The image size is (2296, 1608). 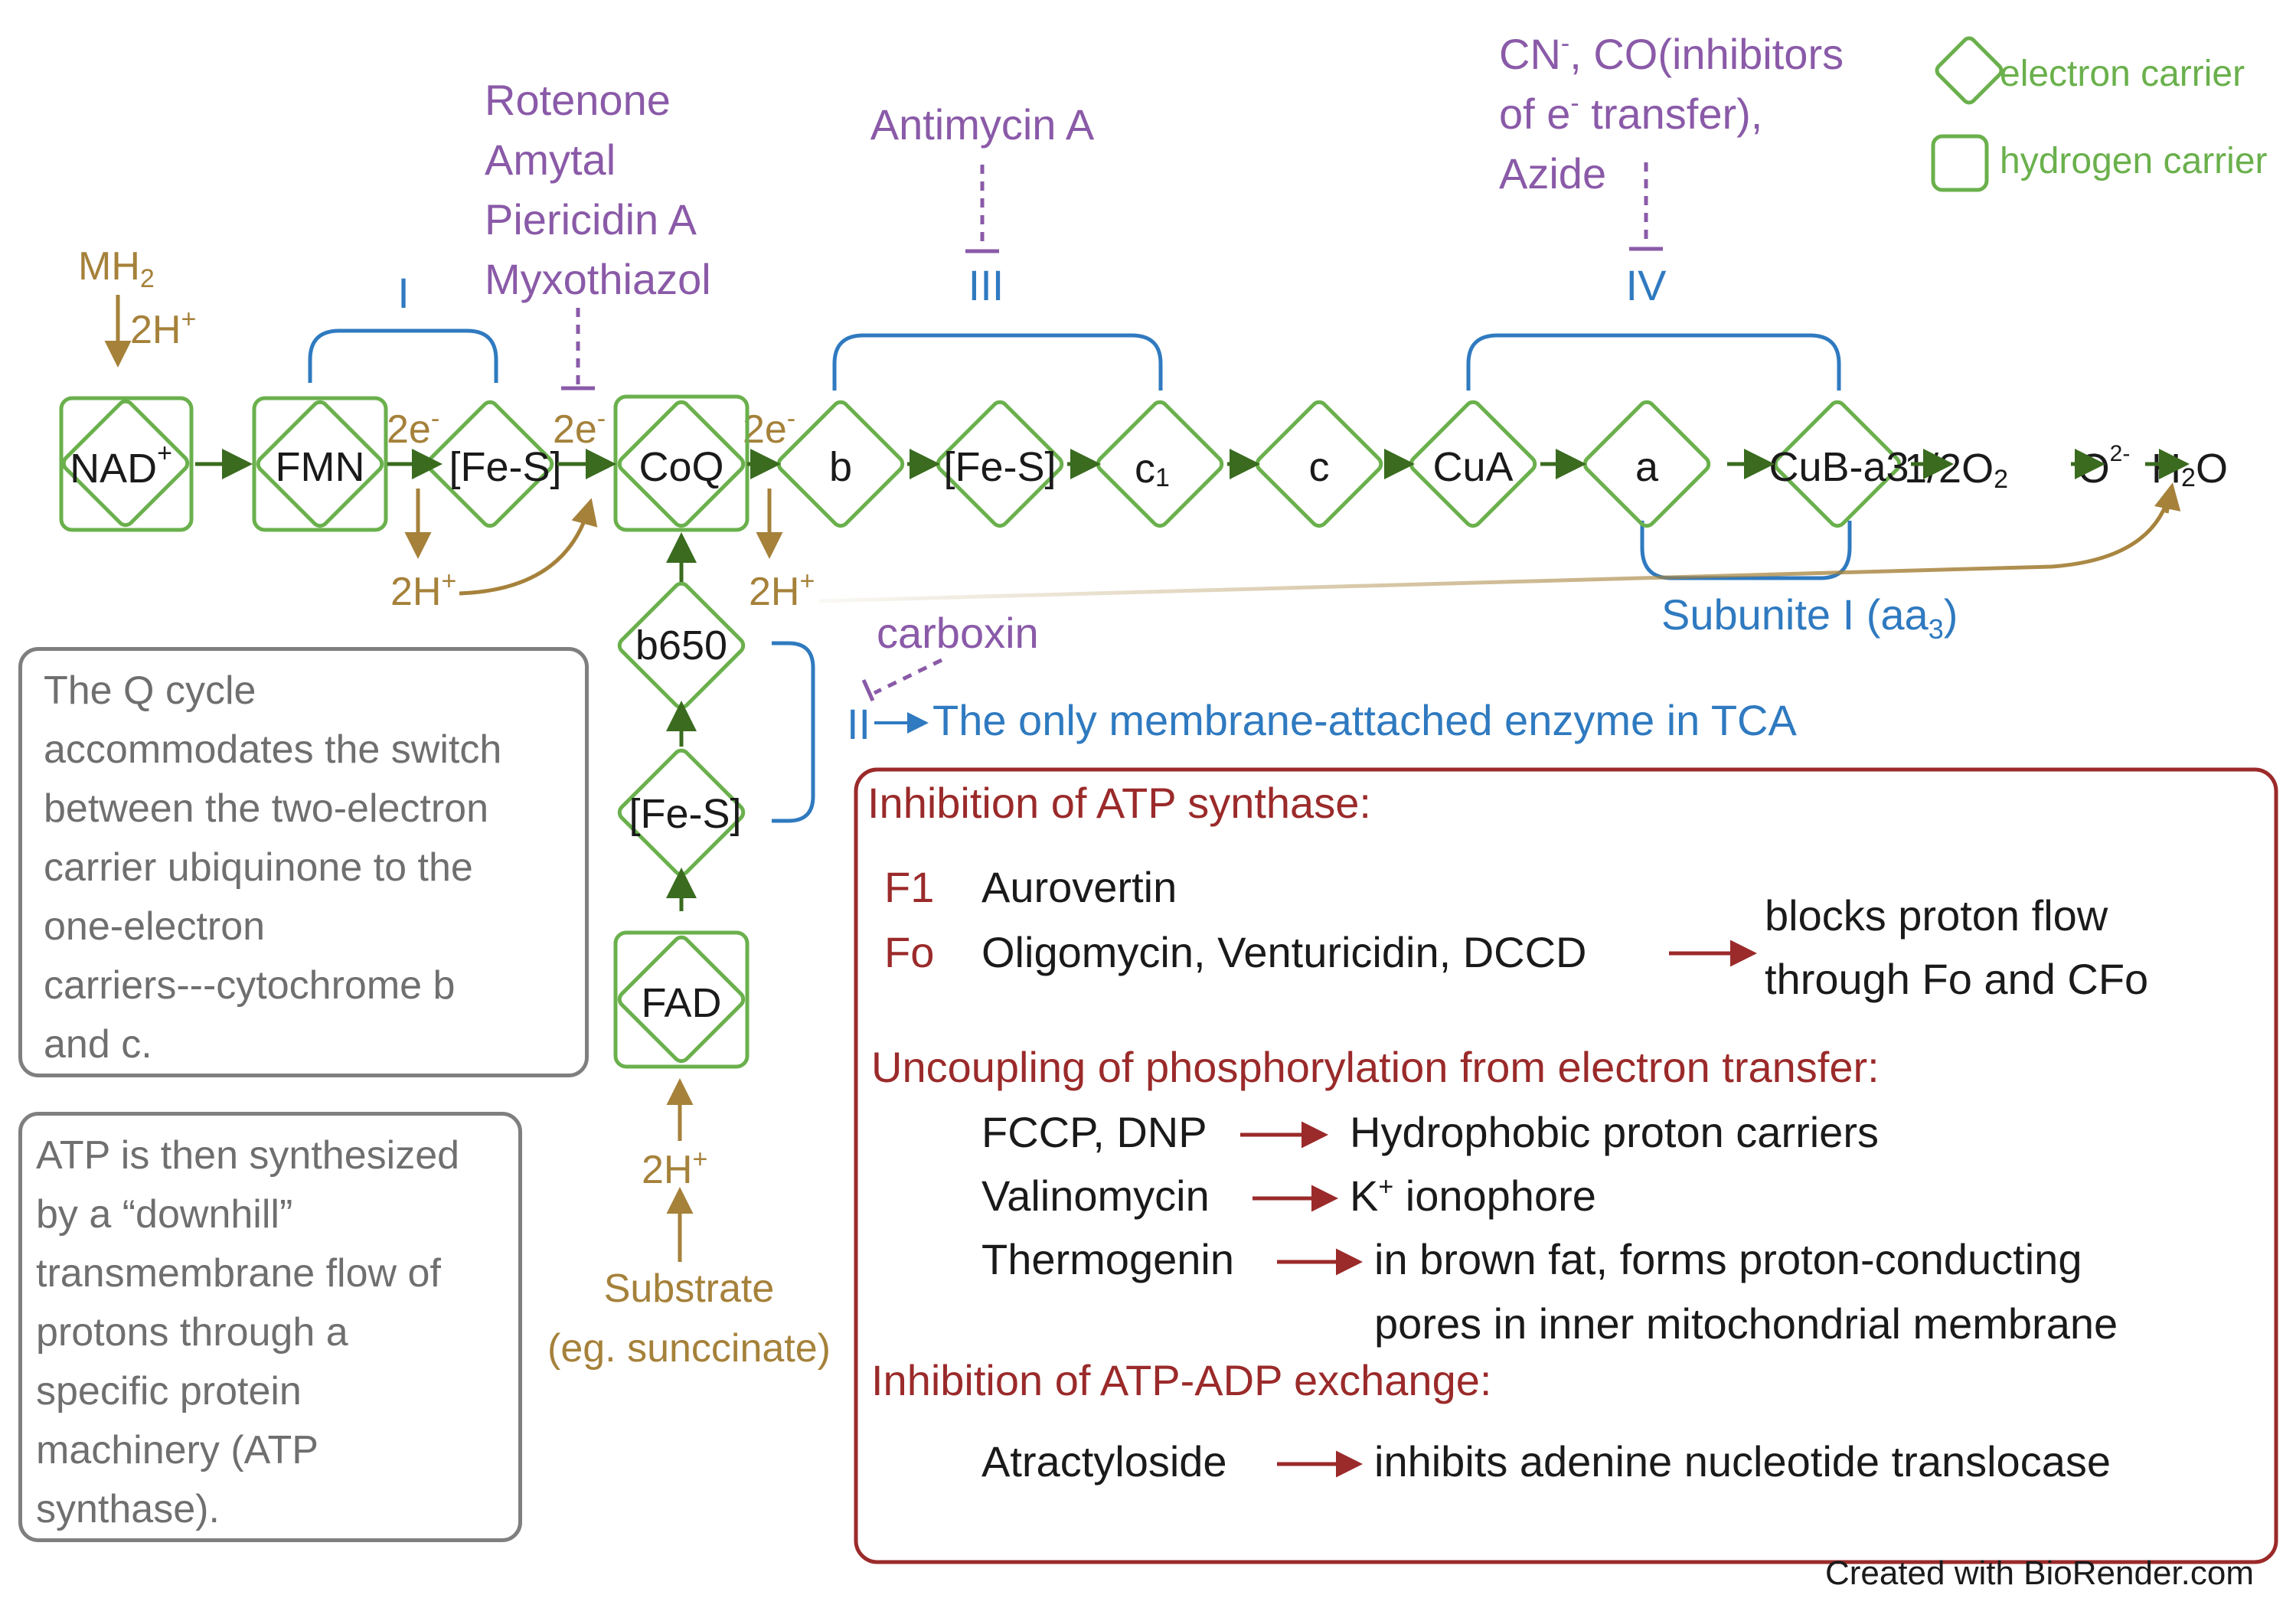 I want to click on complex-II-note: The only membrane-attached enzyme in TCA, so click(x=1364, y=720).